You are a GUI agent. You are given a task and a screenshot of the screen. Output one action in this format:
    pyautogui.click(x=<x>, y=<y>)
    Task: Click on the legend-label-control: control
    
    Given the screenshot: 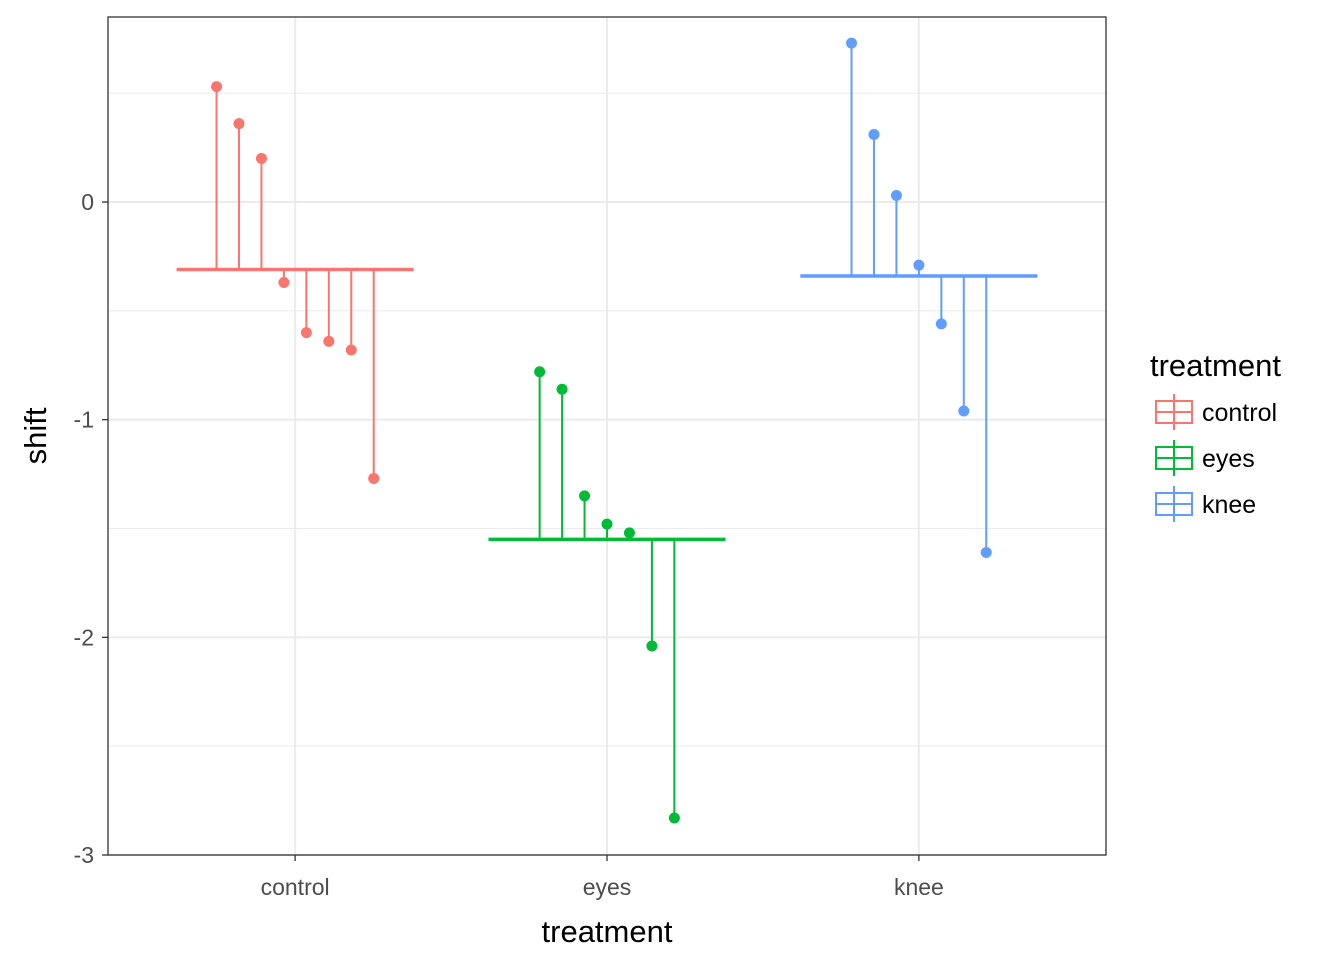 What is the action you would take?
    pyautogui.click(x=1239, y=413)
    